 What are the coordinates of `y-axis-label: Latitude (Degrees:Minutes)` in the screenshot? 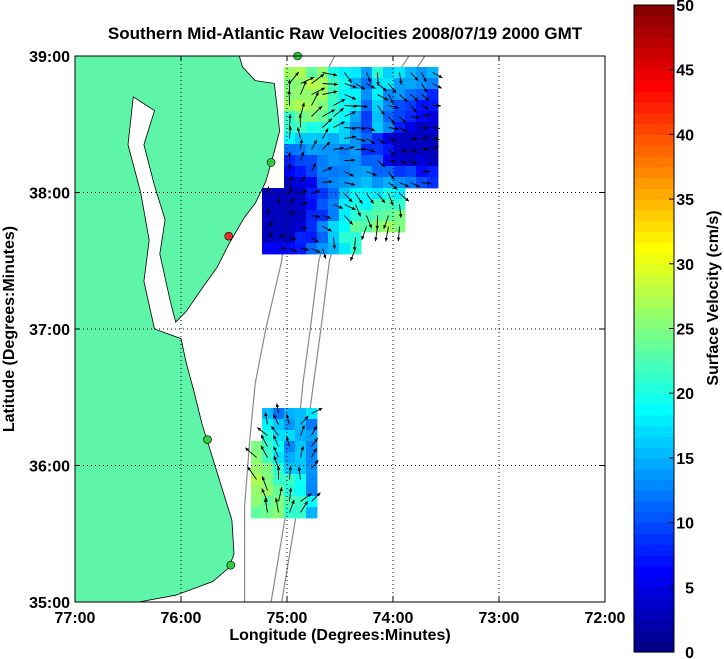 It's located at (9, 329).